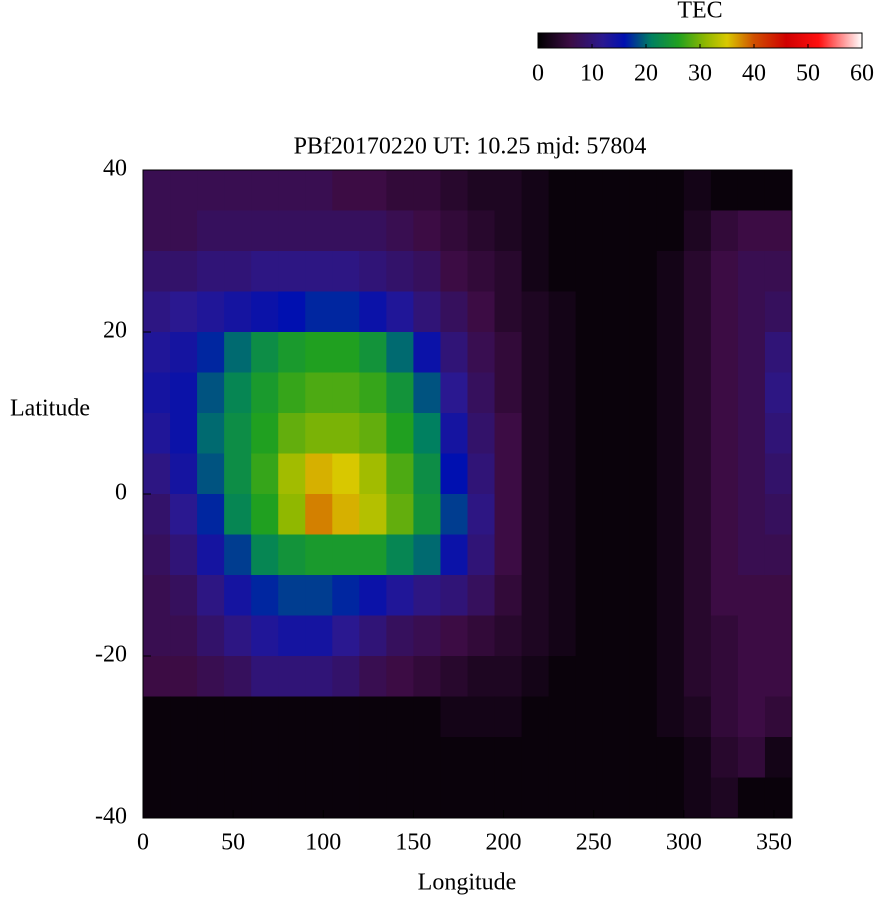  I want to click on y-tick-label: 0, so click(121, 493).